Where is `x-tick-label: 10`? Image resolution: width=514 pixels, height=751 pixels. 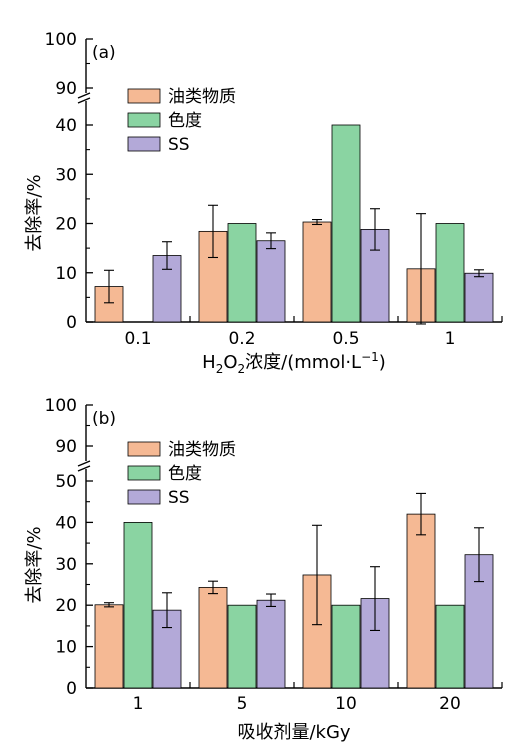 x-tick-label: 10 is located at coordinates (346, 704).